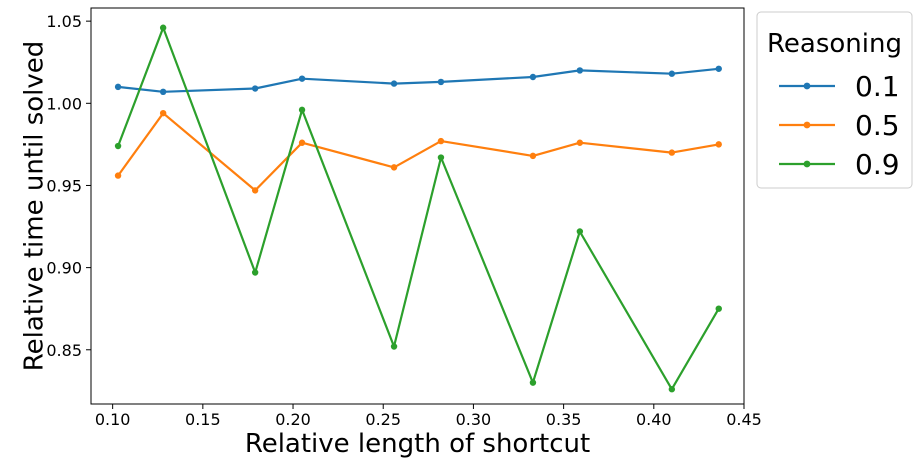  What do you see at coordinates (839, 164) in the screenshot?
I see `legend-item: 0.9` at bounding box center [839, 164].